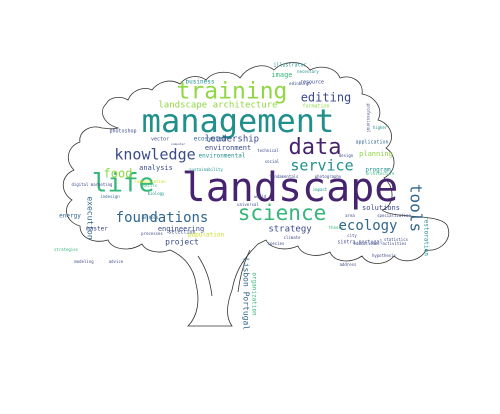  I want to click on word-theory: theory, so click(336, 227).